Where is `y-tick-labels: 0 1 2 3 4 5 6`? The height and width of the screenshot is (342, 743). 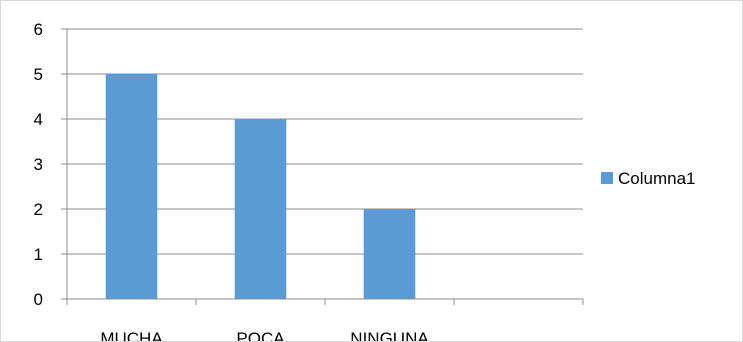
y-tick-labels: 0 1 2 3 4 5 6 is located at coordinates (38, 164).